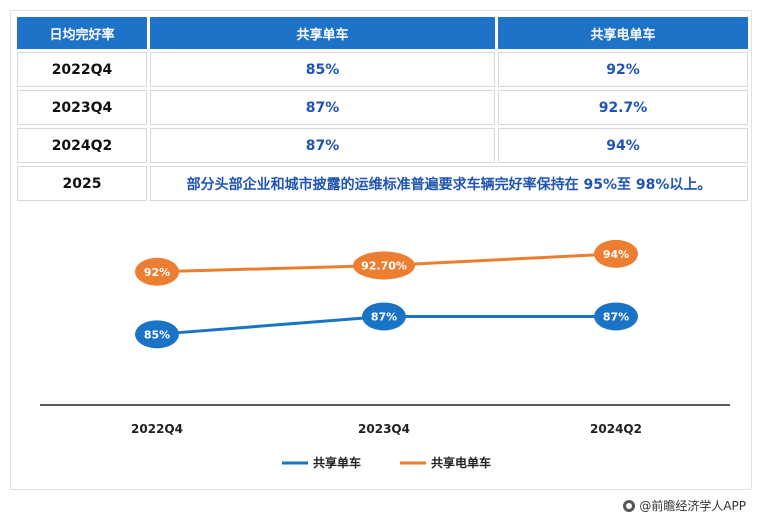 This screenshot has height=518, width=760. I want to click on header-cell-bike: 共享单车, so click(322, 33).